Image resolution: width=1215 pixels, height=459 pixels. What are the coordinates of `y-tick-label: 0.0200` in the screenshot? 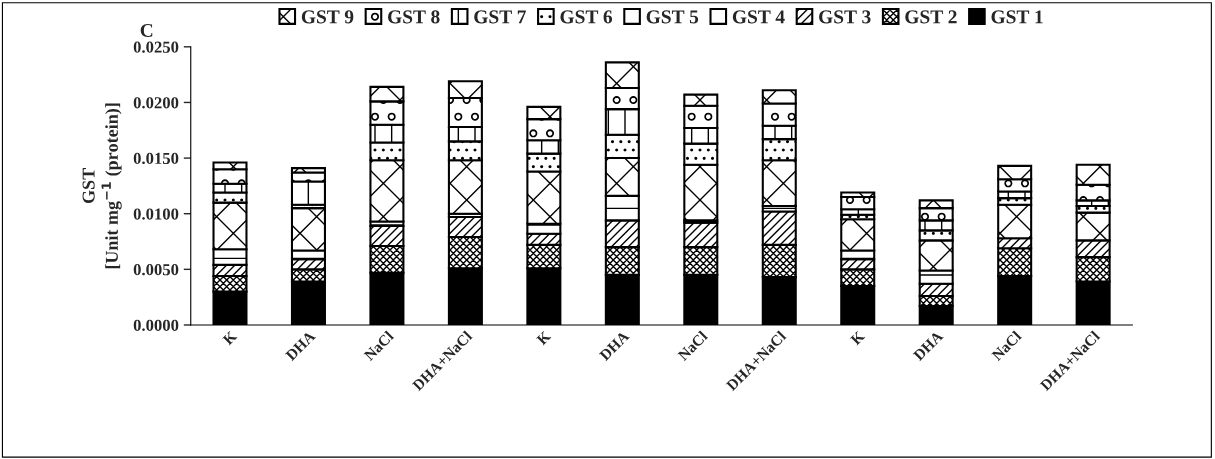 It's located at (156, 103).